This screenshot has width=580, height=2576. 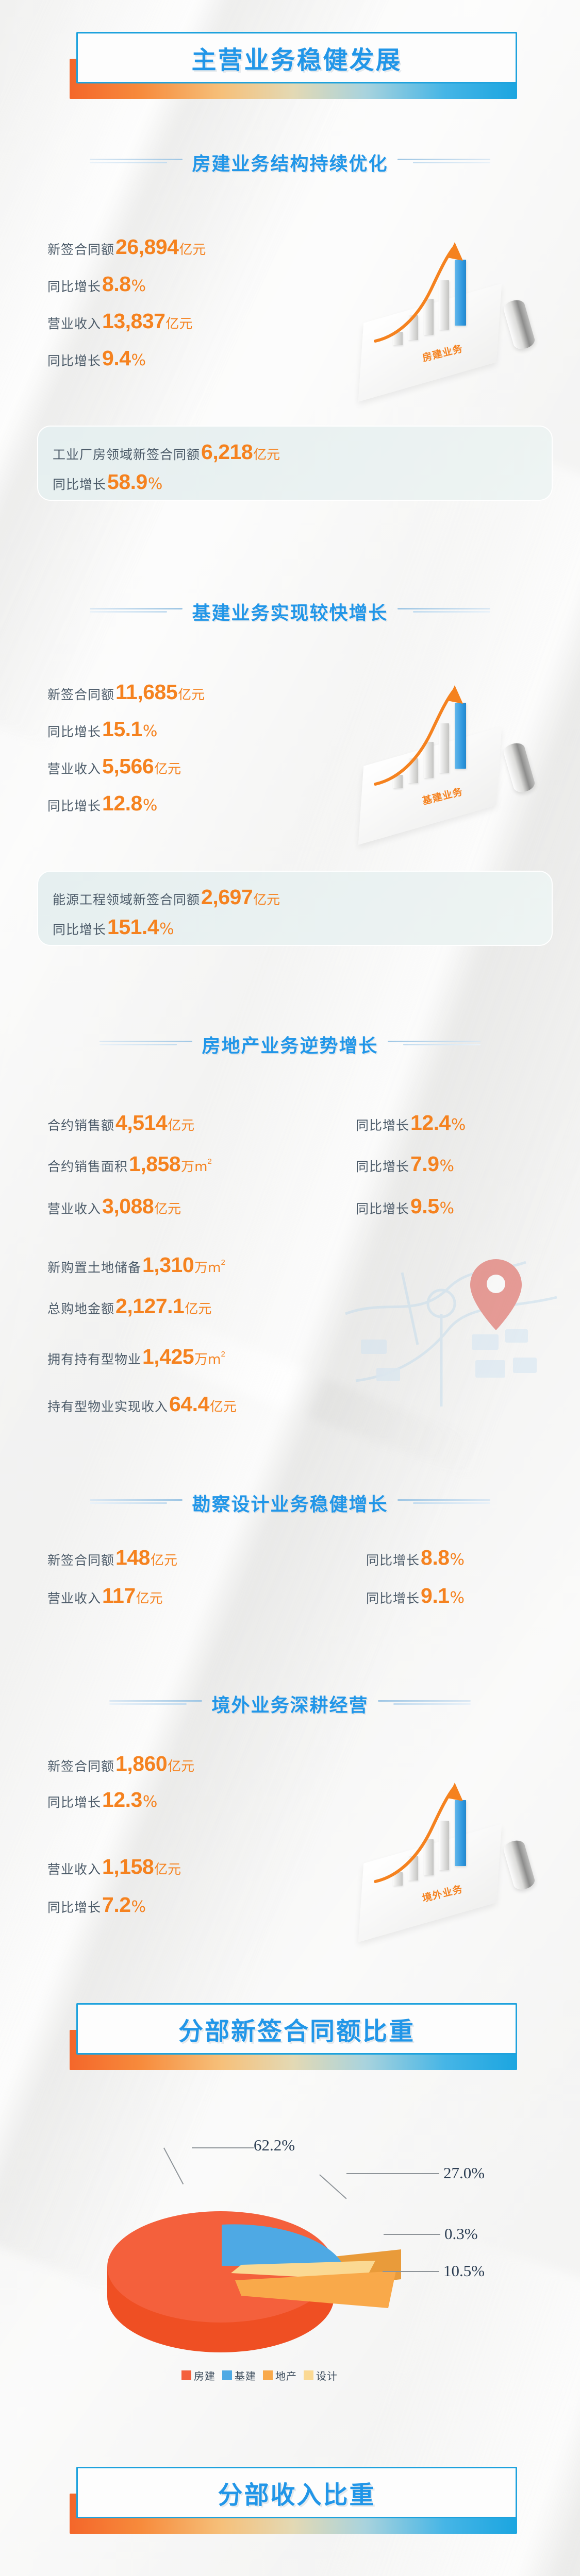 What do you see at coordinates (116, 1905) in the screenshot?
I see `stat-value: 7.2` at bounding box center [116, 1905].